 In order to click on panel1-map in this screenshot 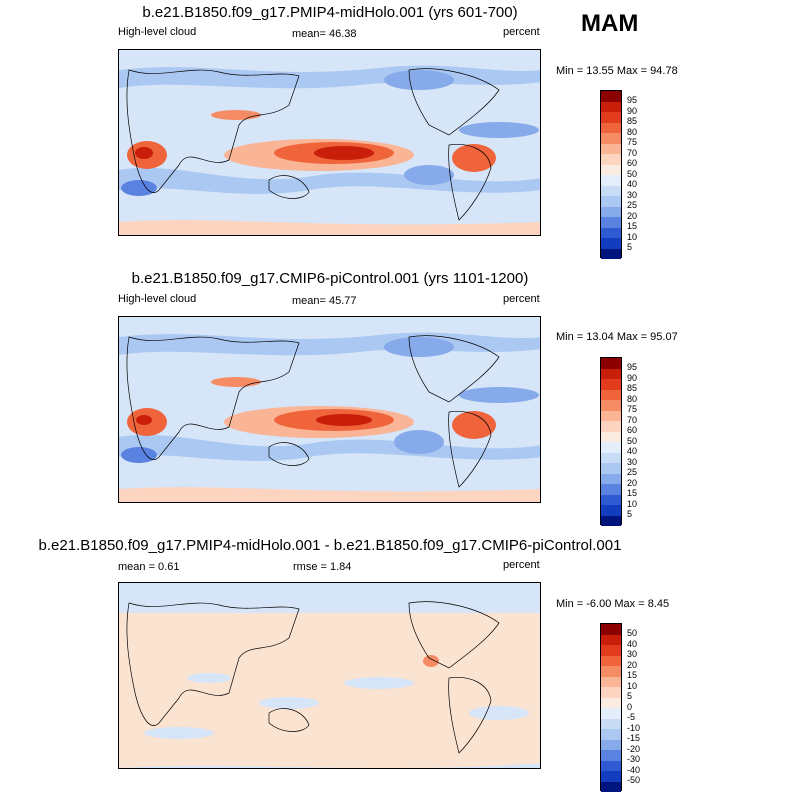, I will do `click(329, 142)`.